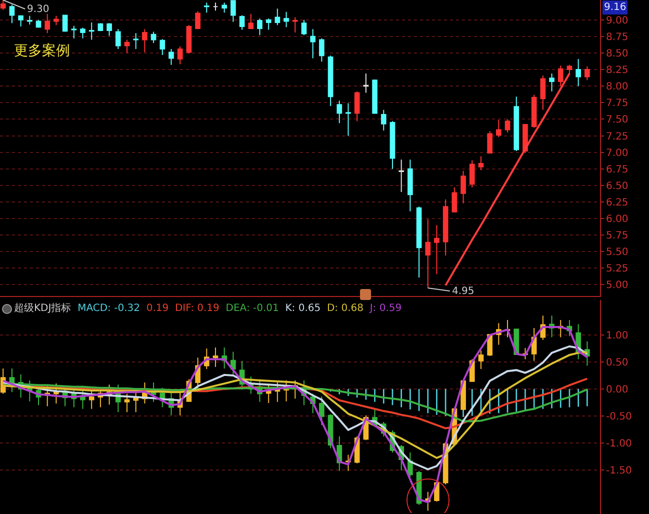 The image size is (649, 514). Describe the element at coordinates (619, 416) in the screenshot. I see `y-tick-label: -0.50` at that location.